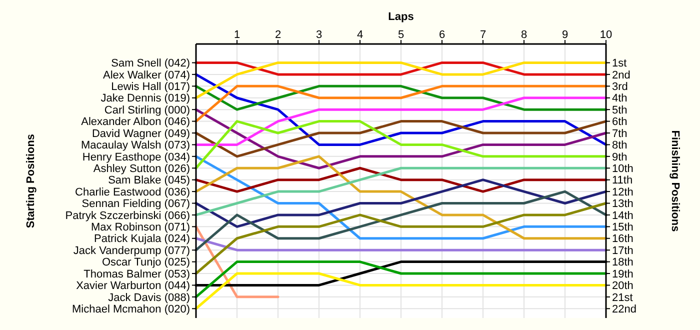 This screenshot has width=700, height=330. Describe the element at coordinates (150, 64) in the screenshot. I see `text: Sam Snell (042)` at that location.